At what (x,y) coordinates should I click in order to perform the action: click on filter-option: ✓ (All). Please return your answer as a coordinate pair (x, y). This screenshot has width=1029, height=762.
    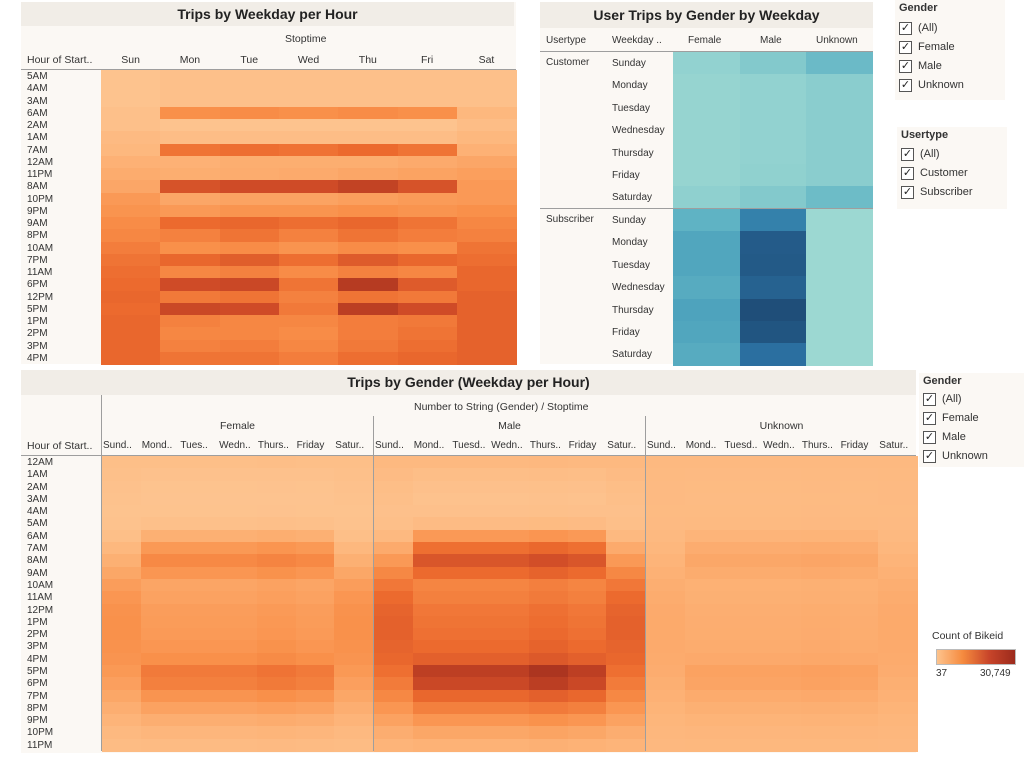
    Looking at the image, I should click on (920, 154).